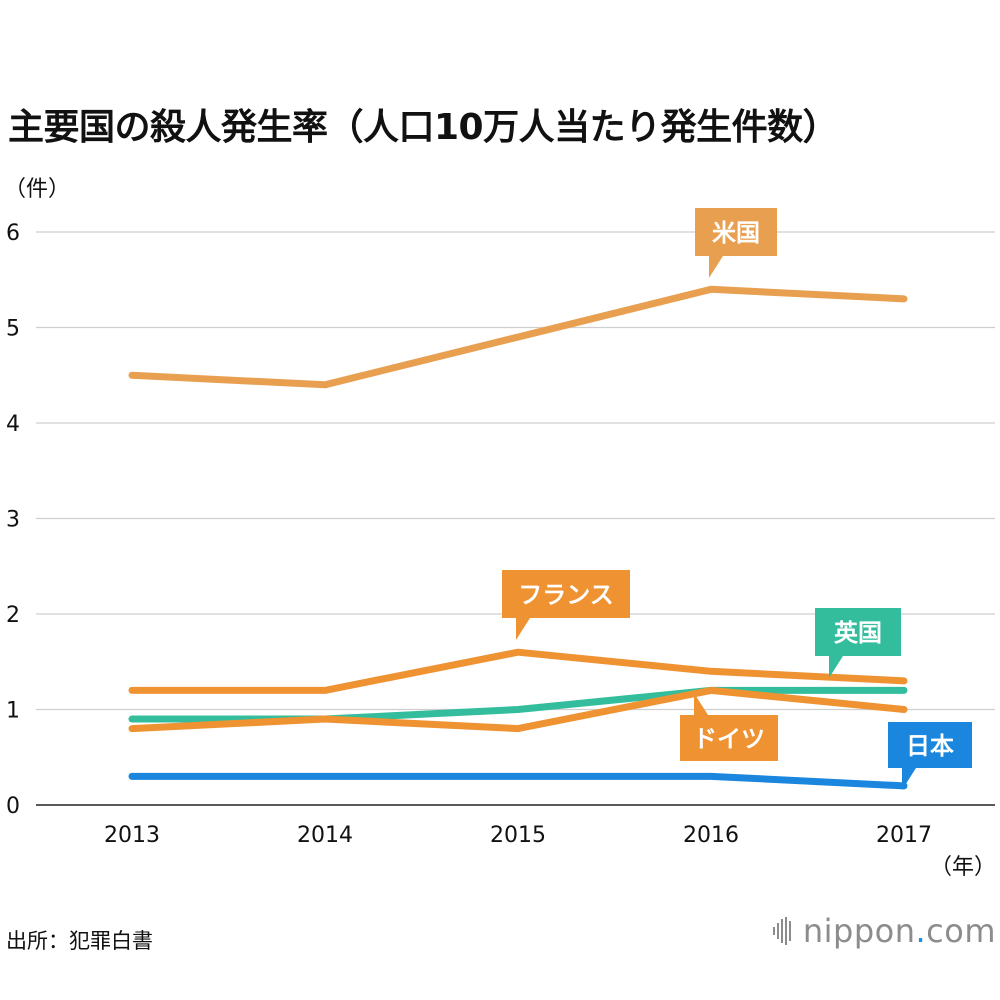 The image size is (1000, 1000). Describe the element at coordinates (13, 329) in the screenshot. I see `y-tick-label: 5` at that location.